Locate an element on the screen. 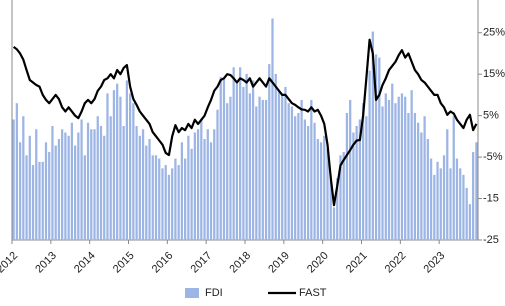  x-tick-label: 2012 is located at coordinates (10, 263).